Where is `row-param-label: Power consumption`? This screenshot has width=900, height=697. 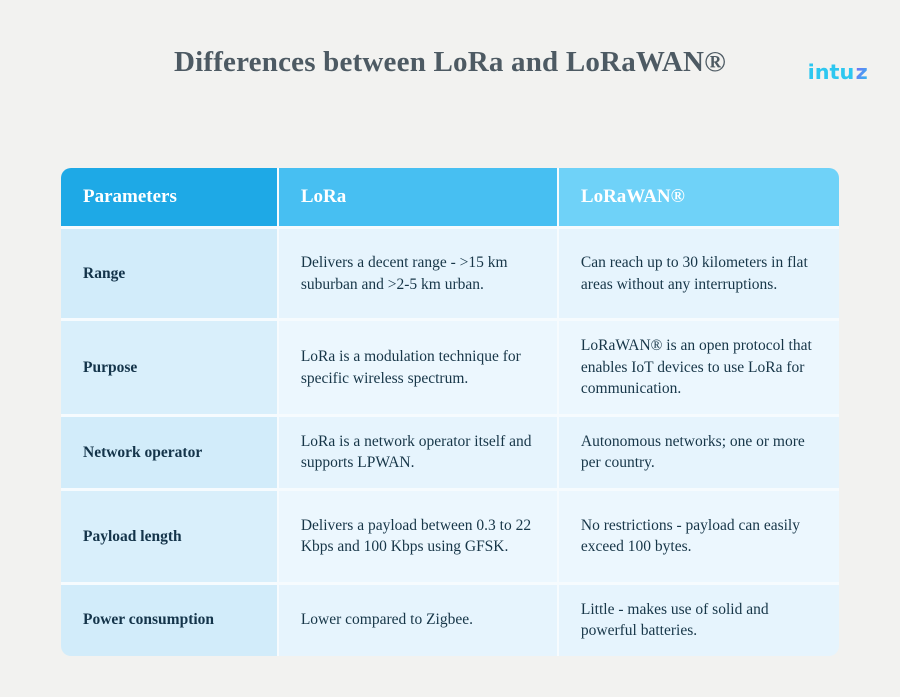 row-param-label: Power consumption is located at coordinates (170, 620).